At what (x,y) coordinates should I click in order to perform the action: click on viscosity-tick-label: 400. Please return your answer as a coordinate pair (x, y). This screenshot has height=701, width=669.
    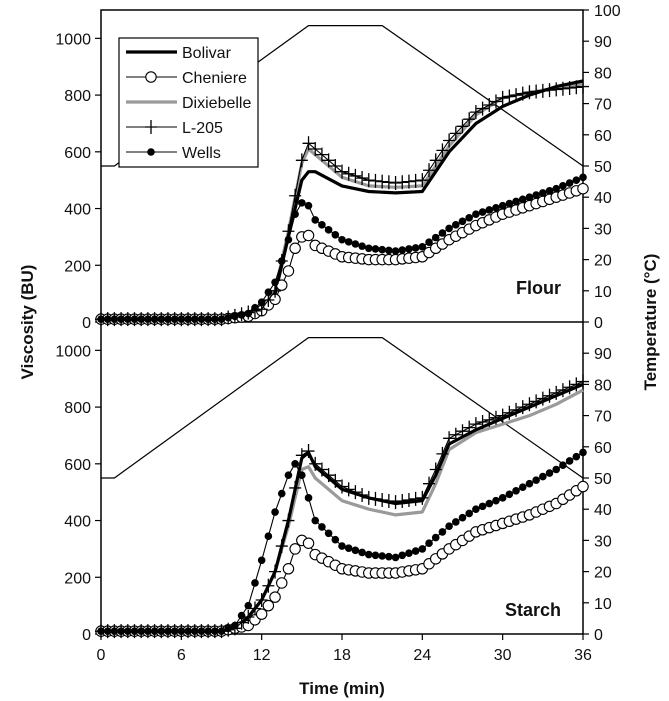
    Looking at the image, I should click on (77, 210).